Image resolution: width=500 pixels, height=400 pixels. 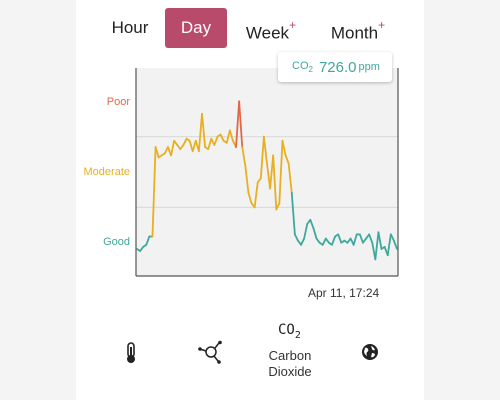 I want to click on tab-month-label: Month, so click(x=354, y=33).